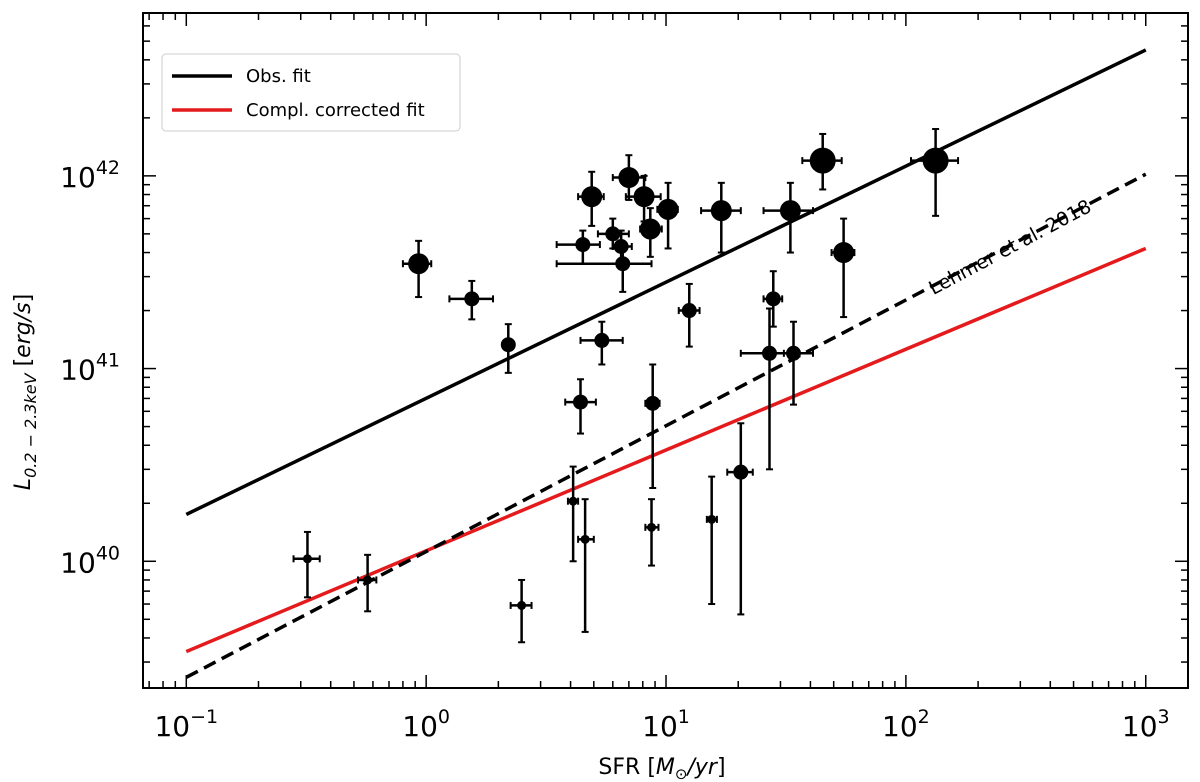 Image resolution: width=1200 pixels, height=782 pixels. I want to click on y-tick-label: 1042, so click(90, 175).